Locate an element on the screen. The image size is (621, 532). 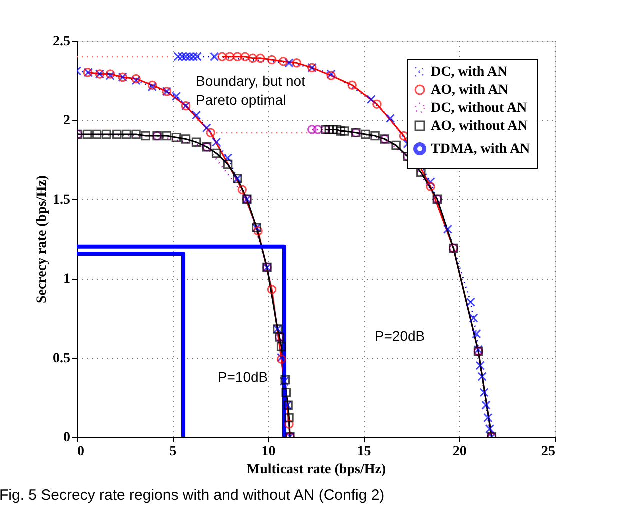
y-tick-label: 0.5 is located at coordinates (61, 358).